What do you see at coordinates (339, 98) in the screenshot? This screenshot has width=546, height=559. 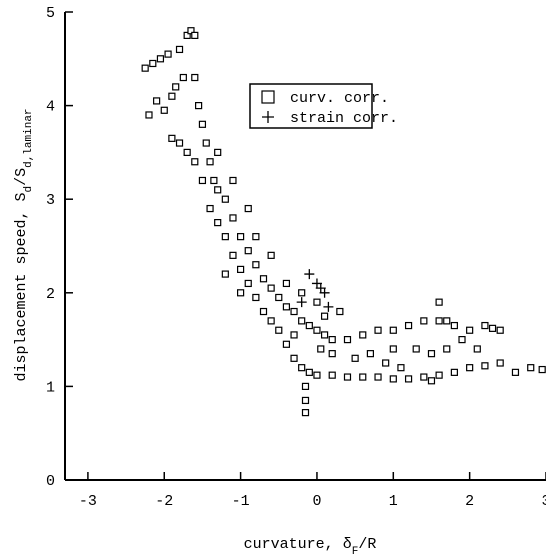 I see `legend-label: curv. corr.` at bounding box center [339, 98].